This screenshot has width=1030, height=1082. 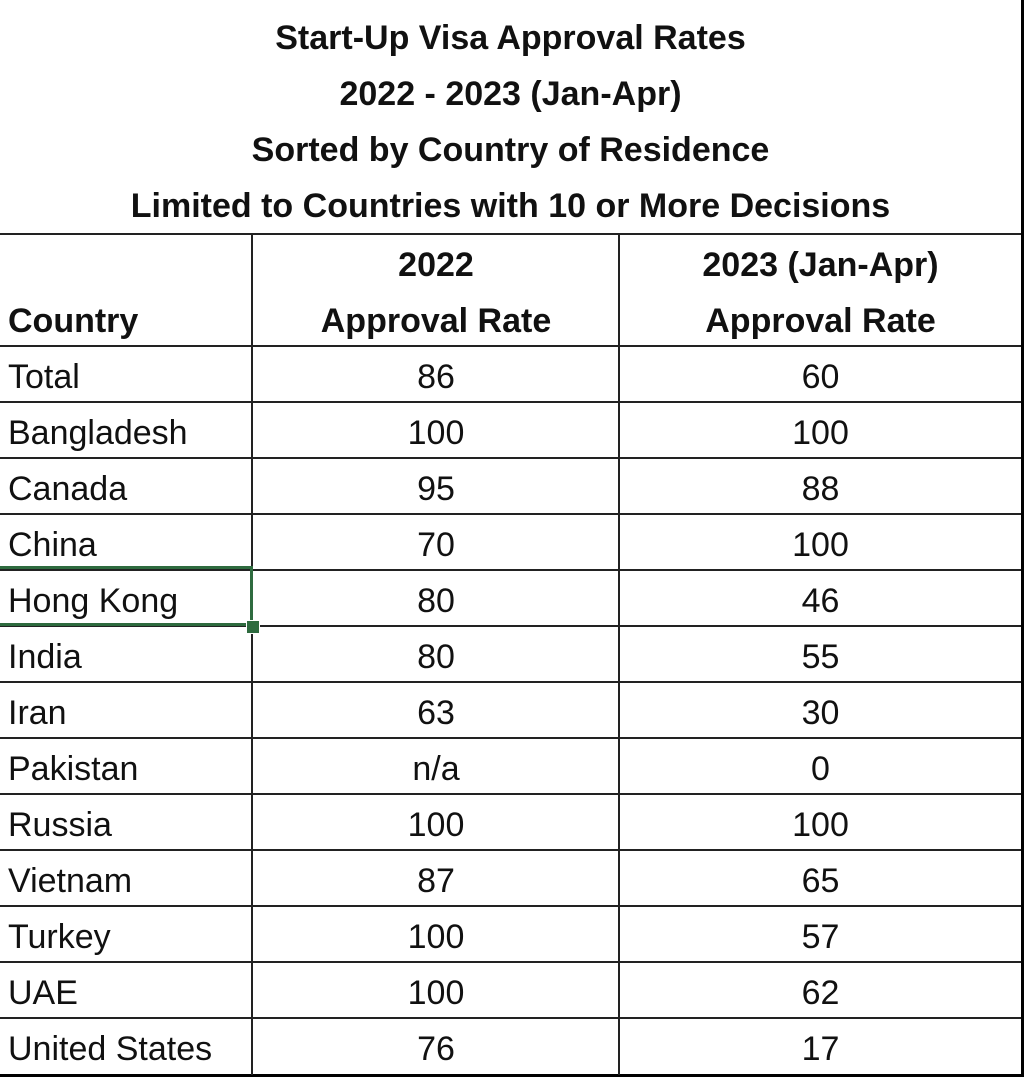 What do you see at coordinates (59, 937) in the screenshot?
I see `country-cell: Turkey` at bounding box center [59, 937].